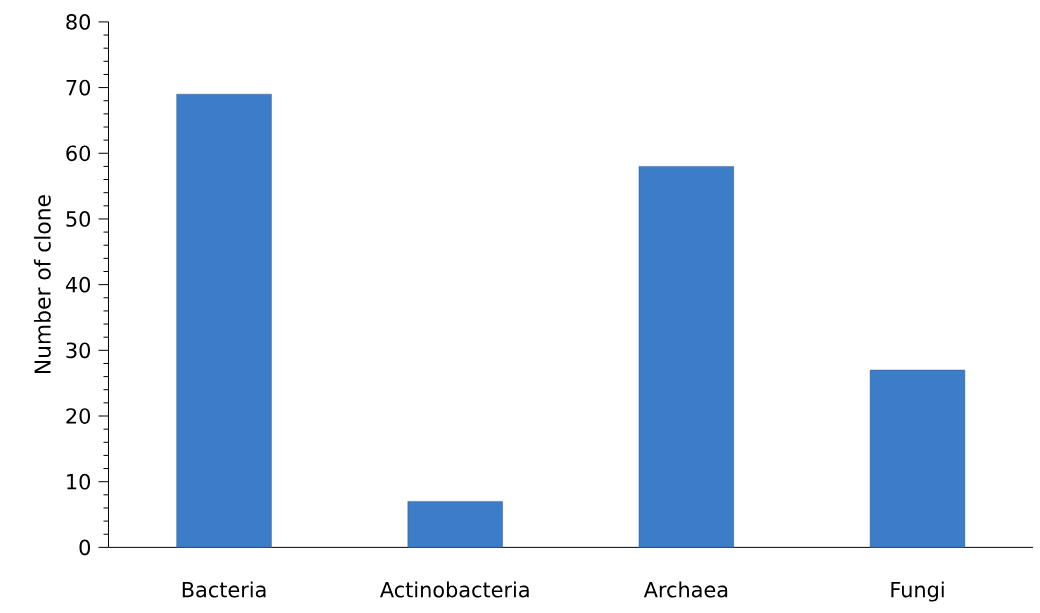  I want to click on y-tick-label: 50, so click(78, 219).